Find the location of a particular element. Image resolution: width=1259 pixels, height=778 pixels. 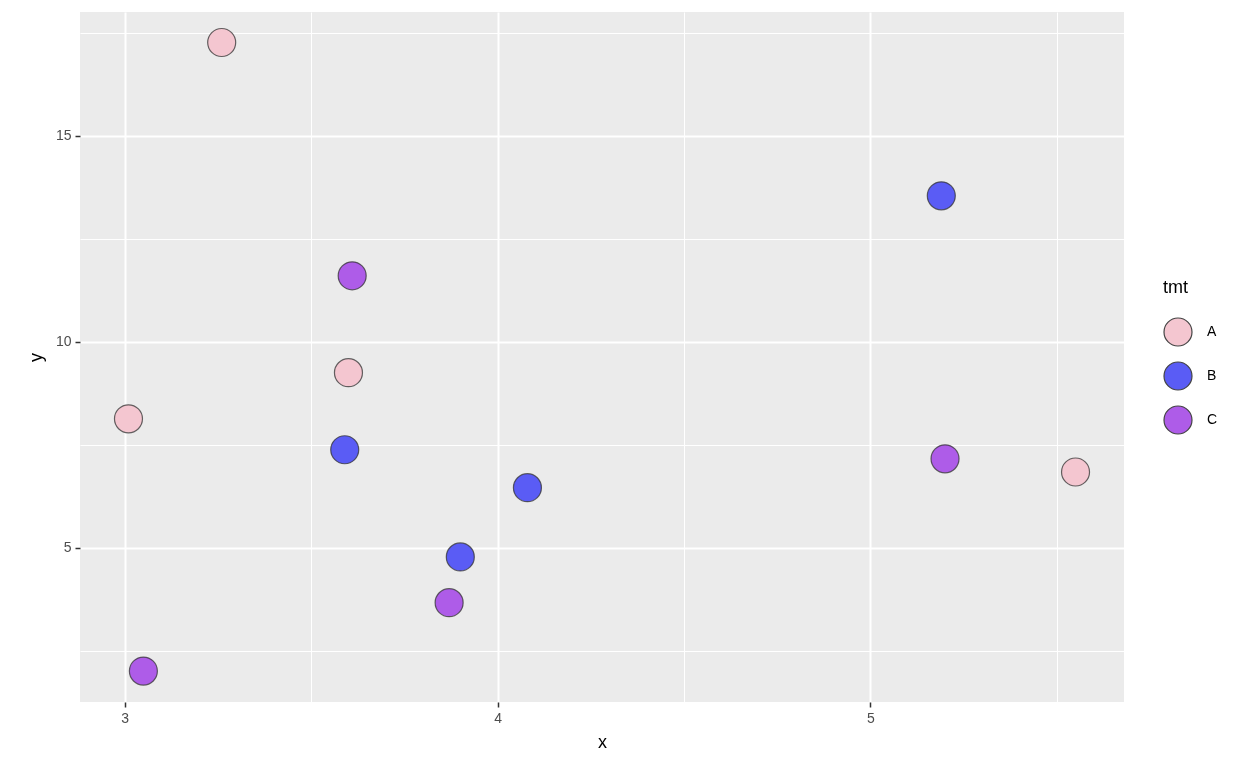

y-tick-label: 15 is located at coordinates (63, 135).